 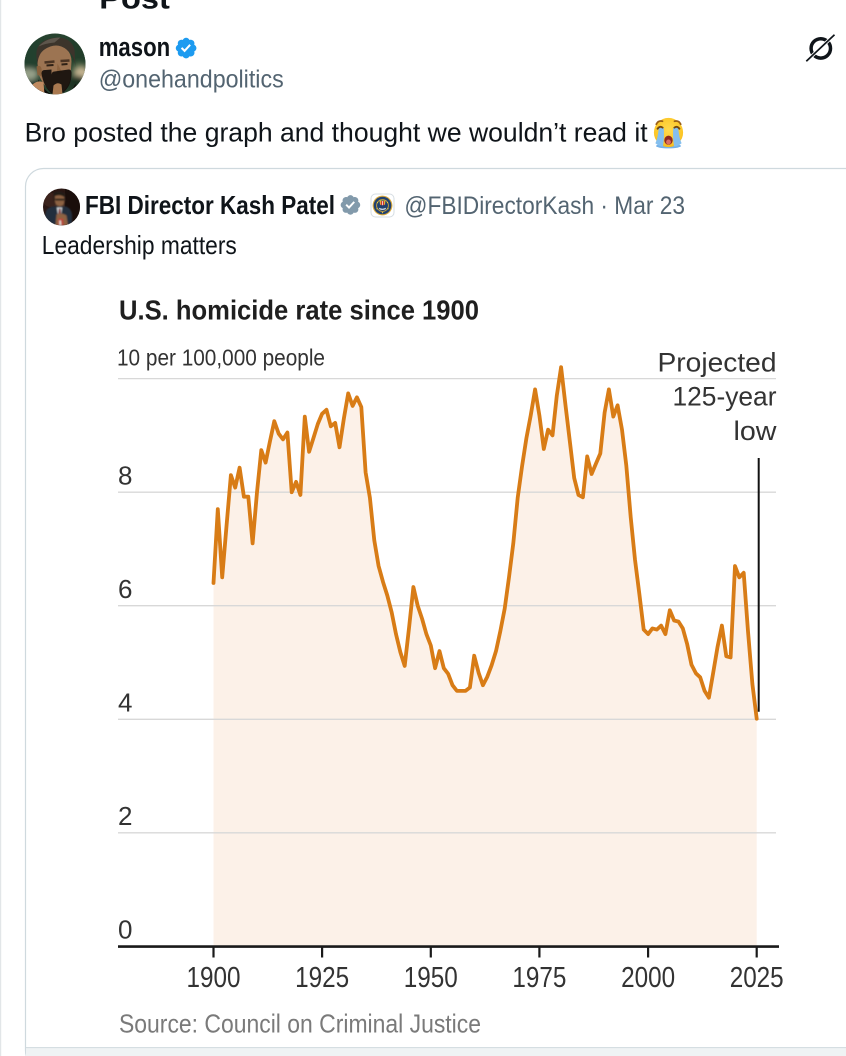 What do you see at coordinates (125, 930) in the screenshot?
I see `svg-text: 0` at bounding box center [125, 930].